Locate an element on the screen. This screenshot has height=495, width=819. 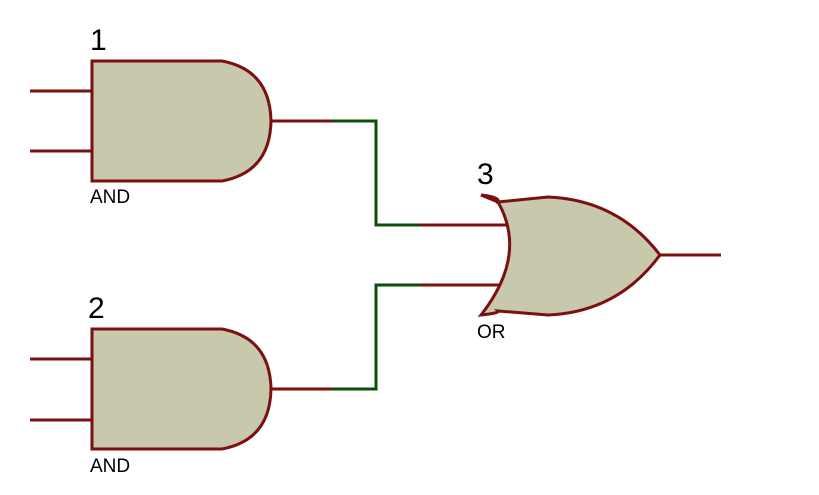
wire-gate2-to-gate3 is located at coordinates (376, 337).